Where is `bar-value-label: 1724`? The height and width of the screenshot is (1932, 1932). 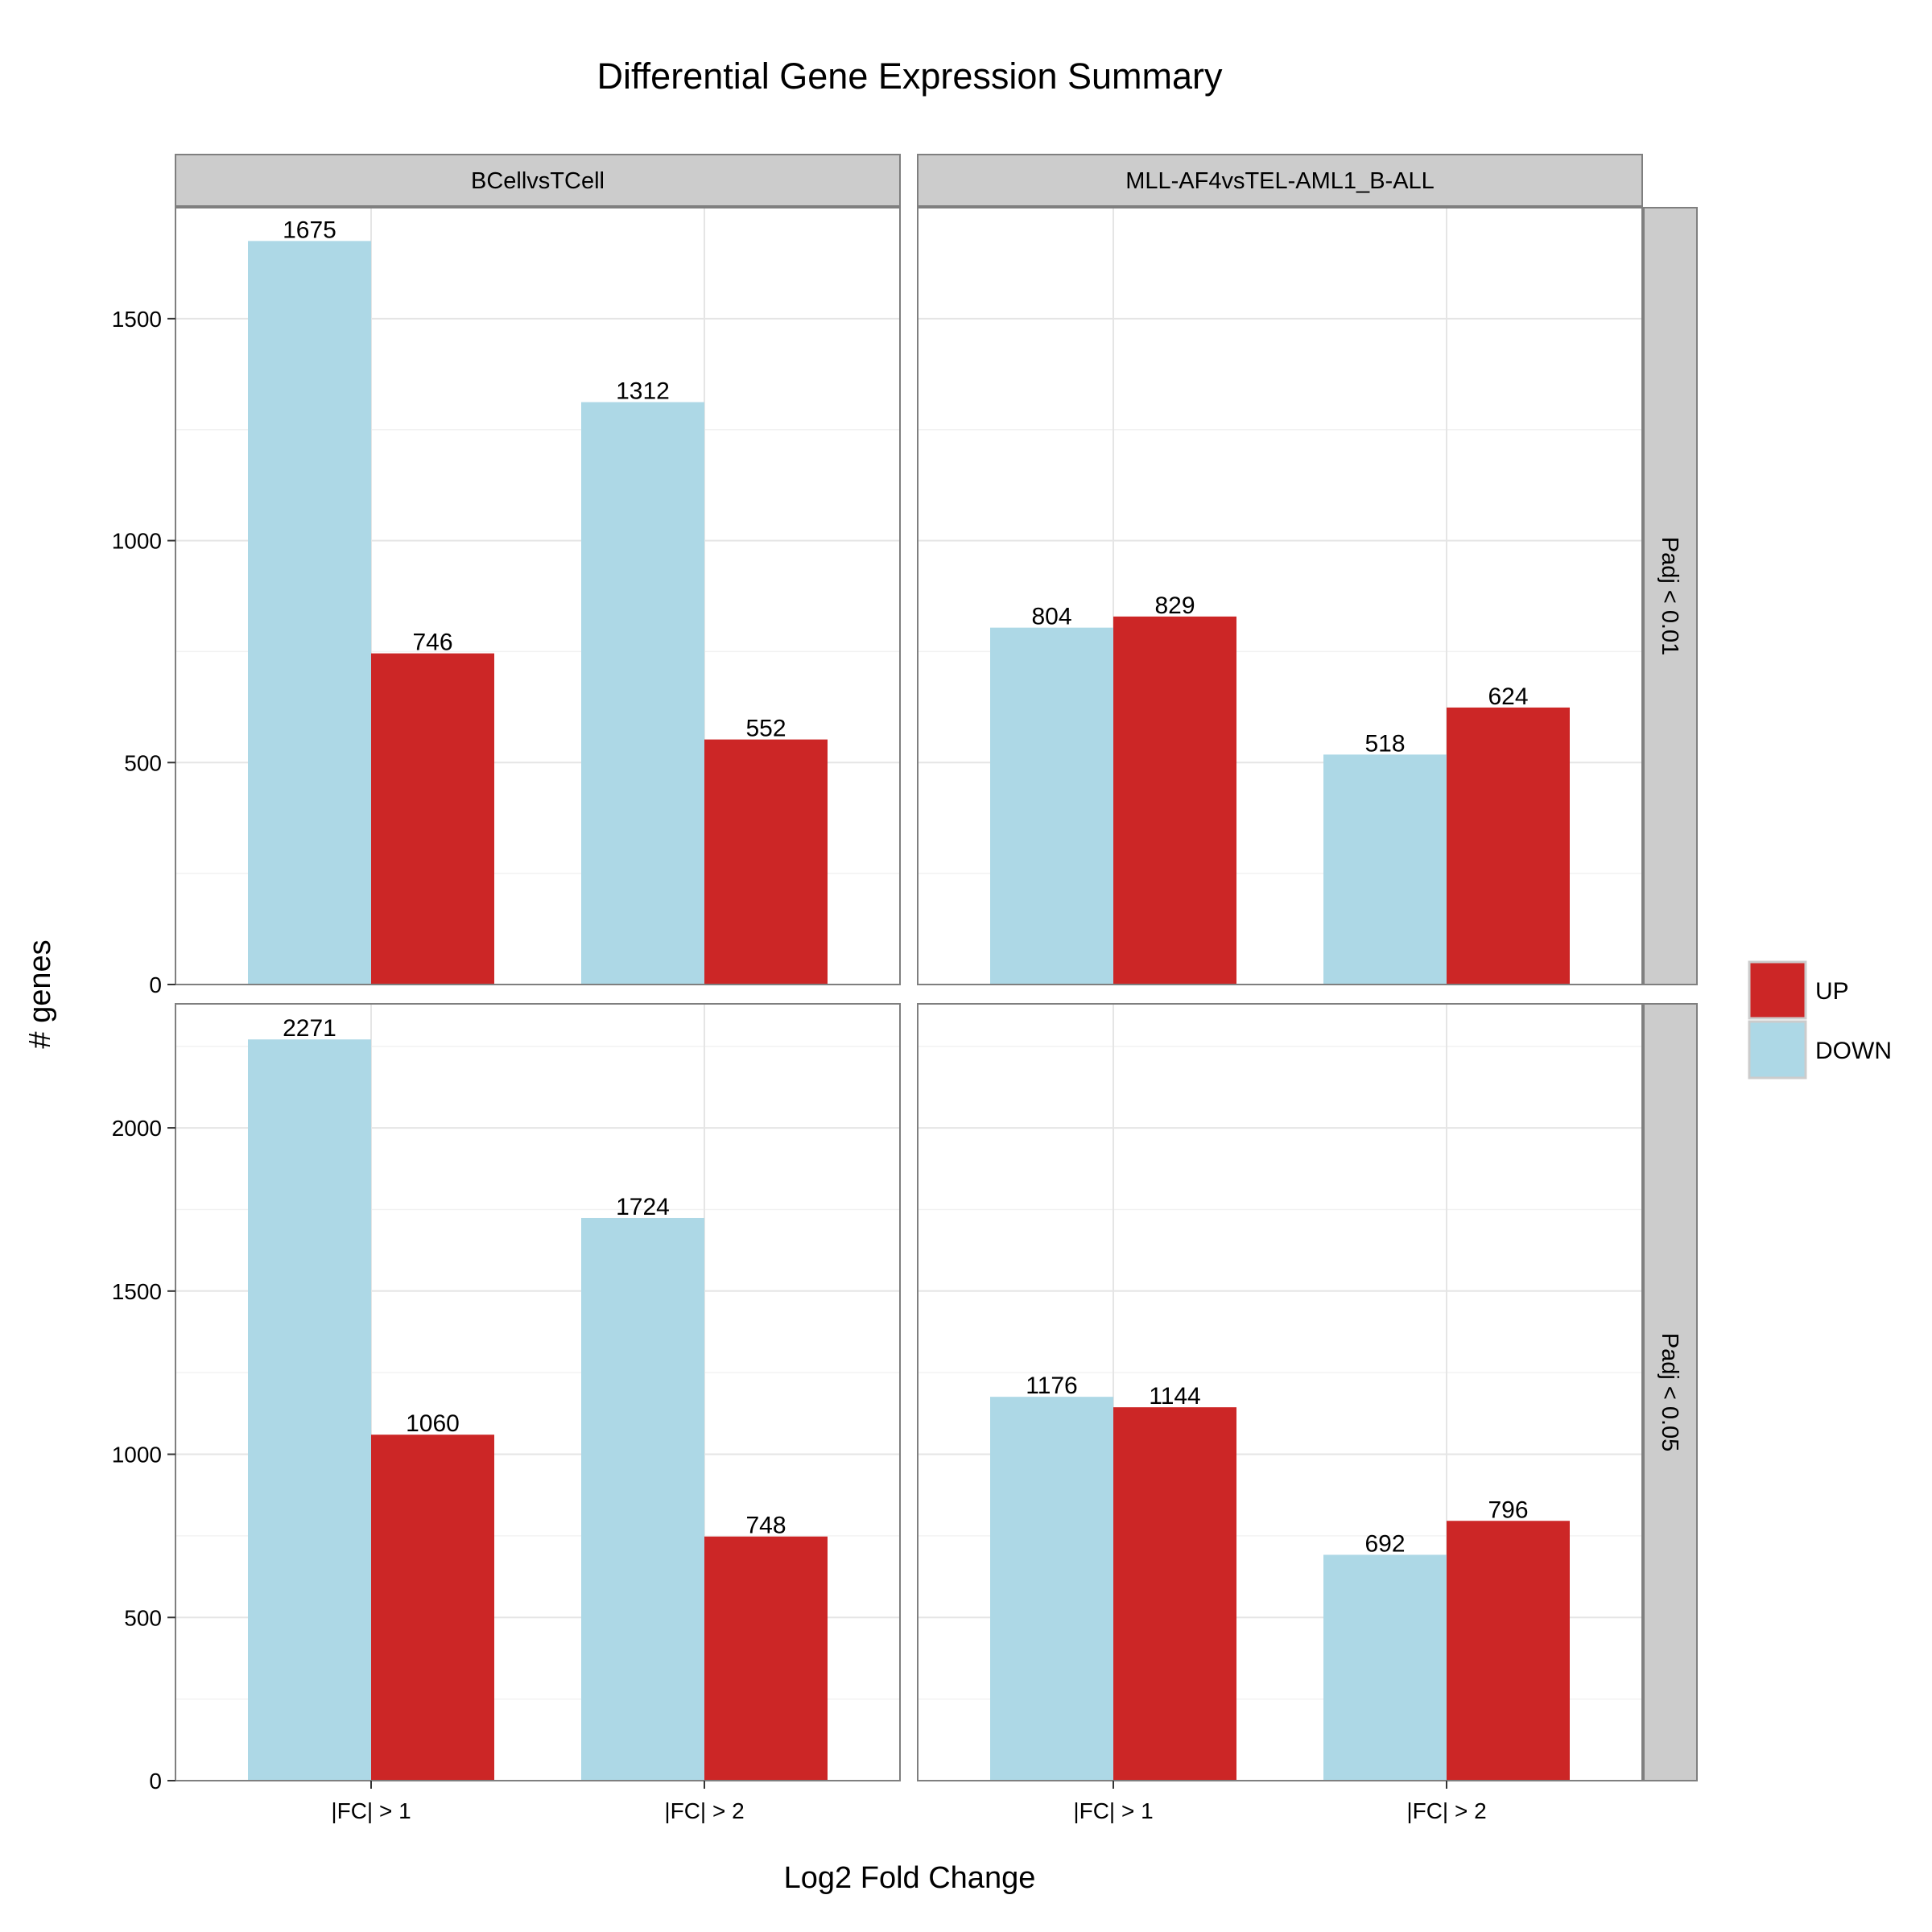 bar-value-label: 1724 is located at coordinates (643, 1207).